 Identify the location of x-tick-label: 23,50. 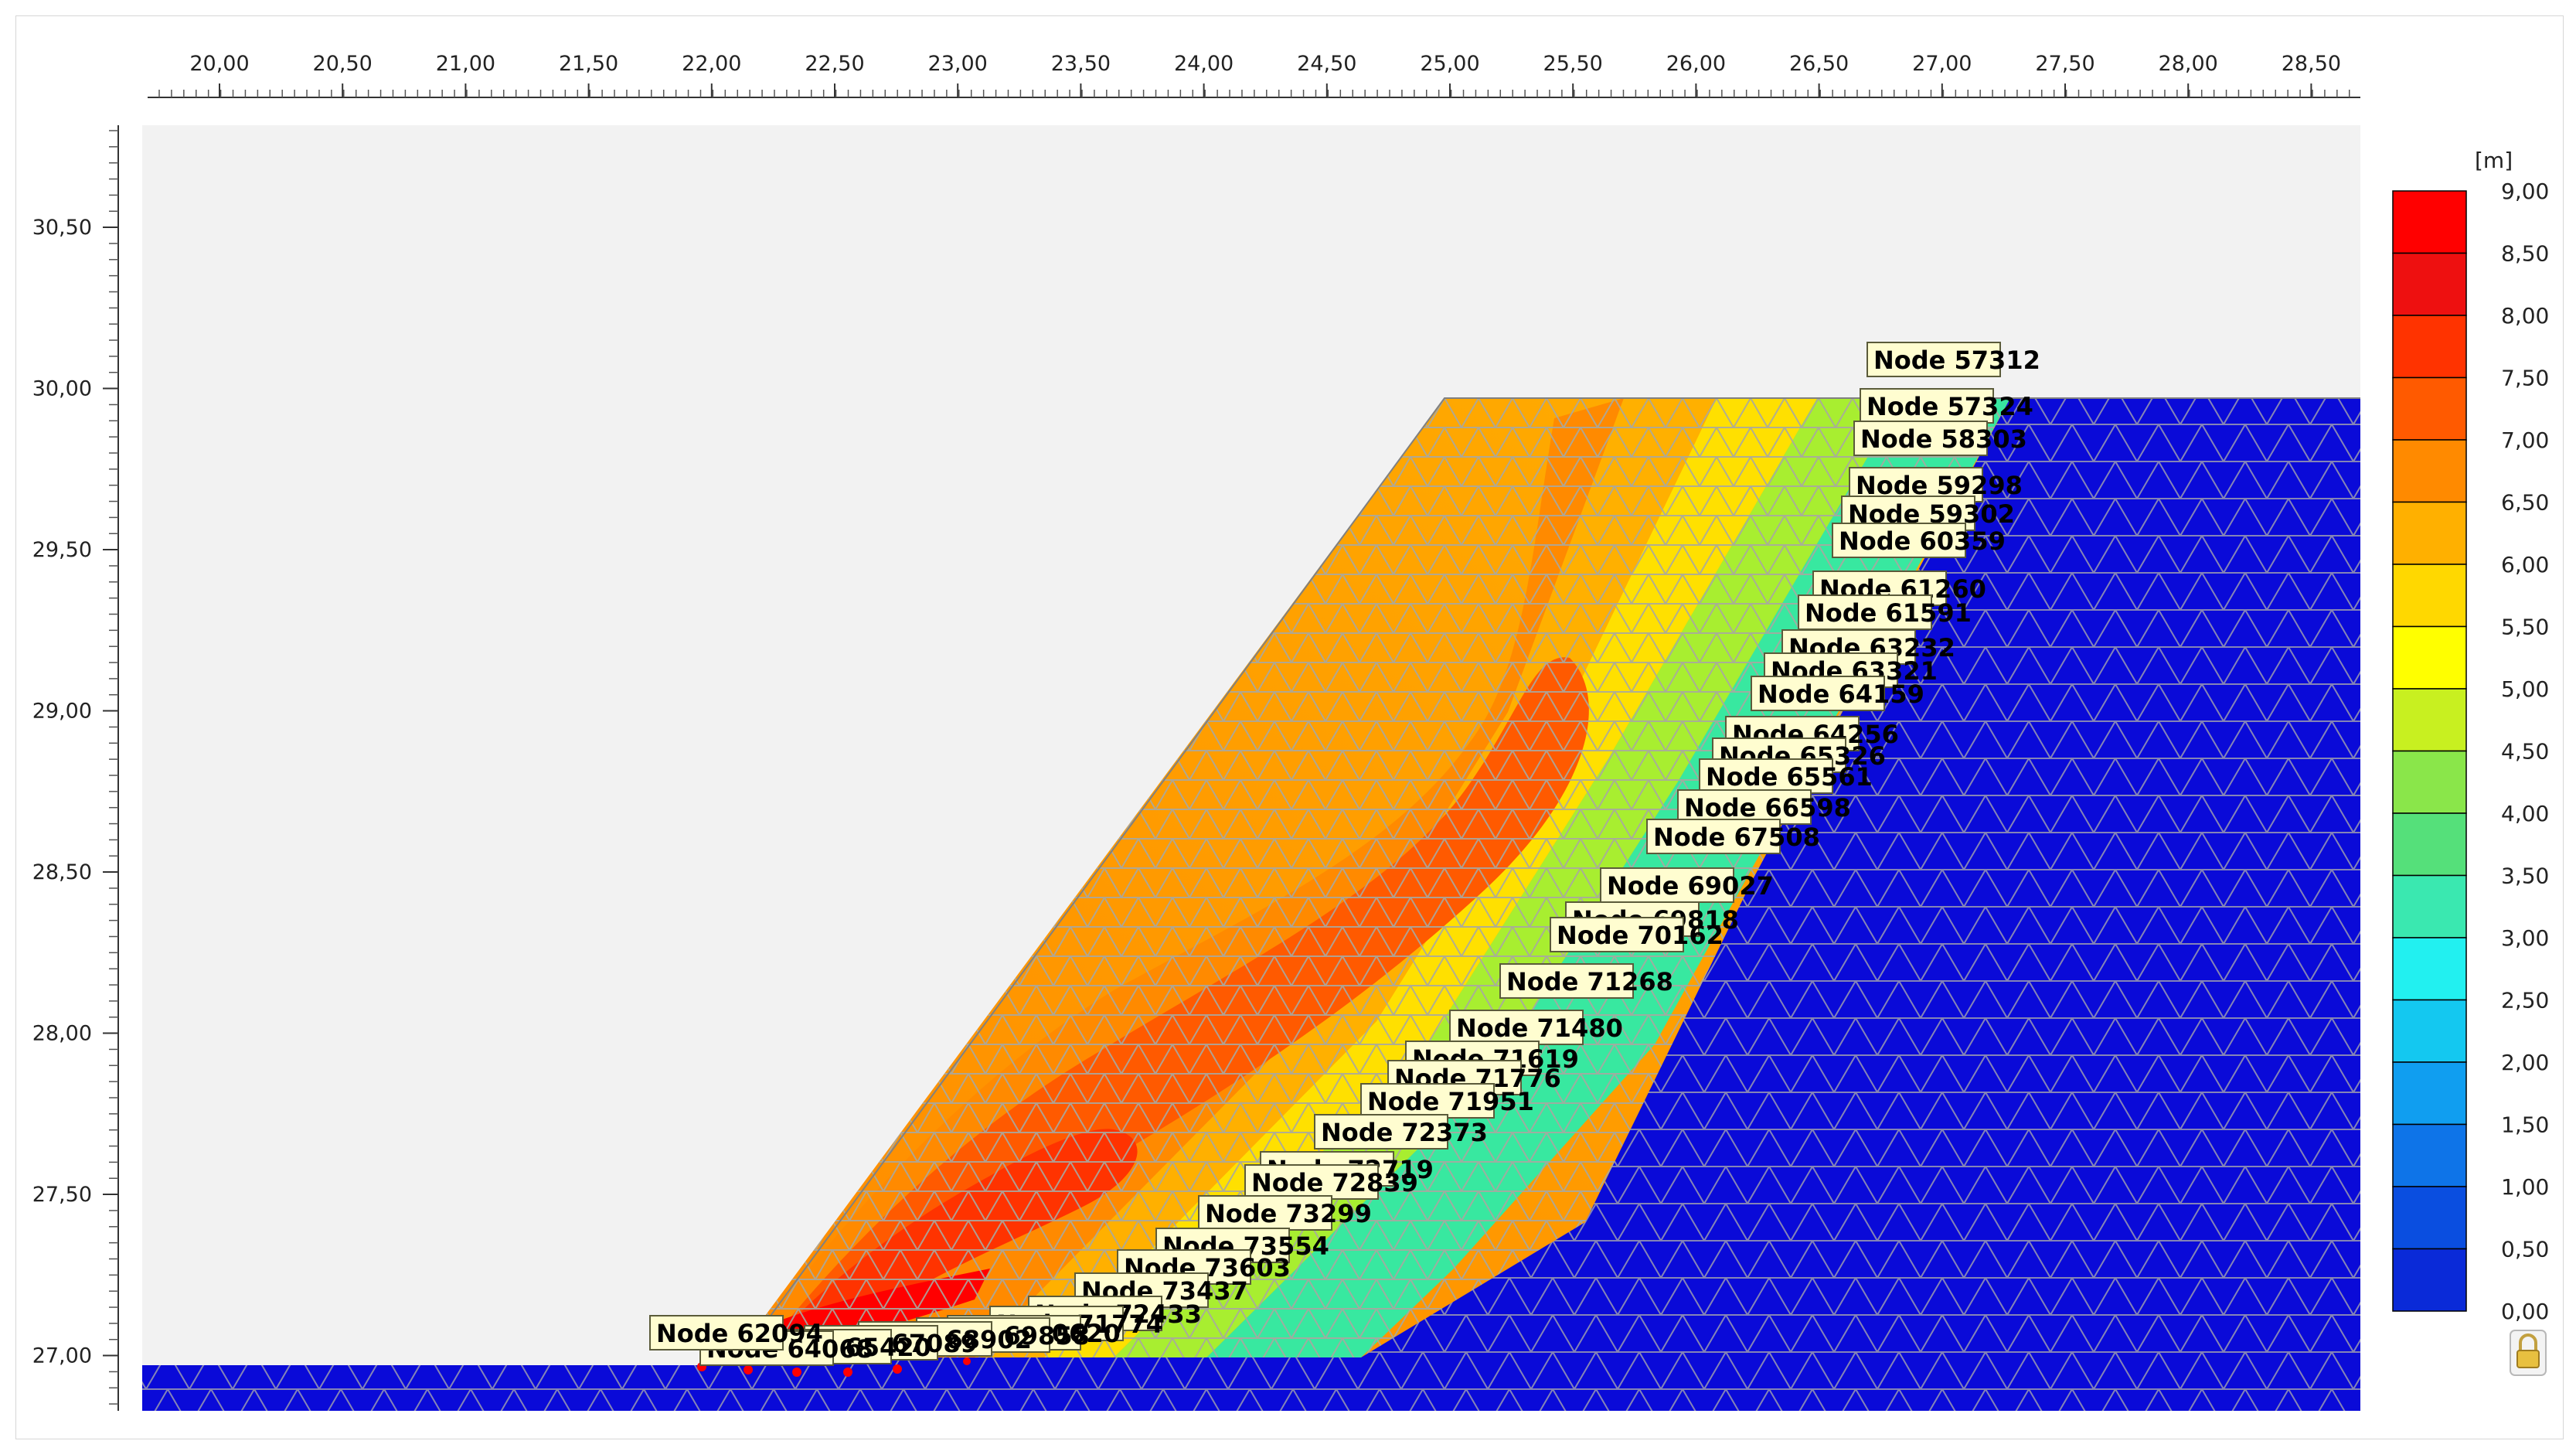
(1081, 64).